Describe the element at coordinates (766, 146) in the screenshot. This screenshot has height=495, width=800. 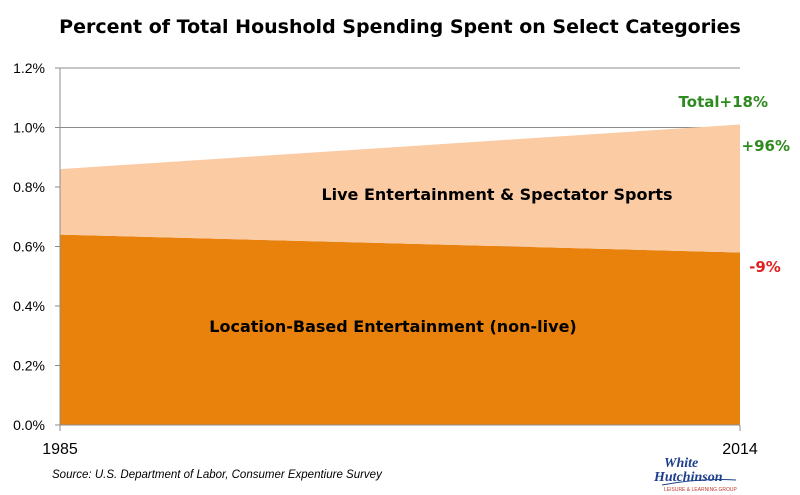
I see `annotation-live-change: +96%` at that location.